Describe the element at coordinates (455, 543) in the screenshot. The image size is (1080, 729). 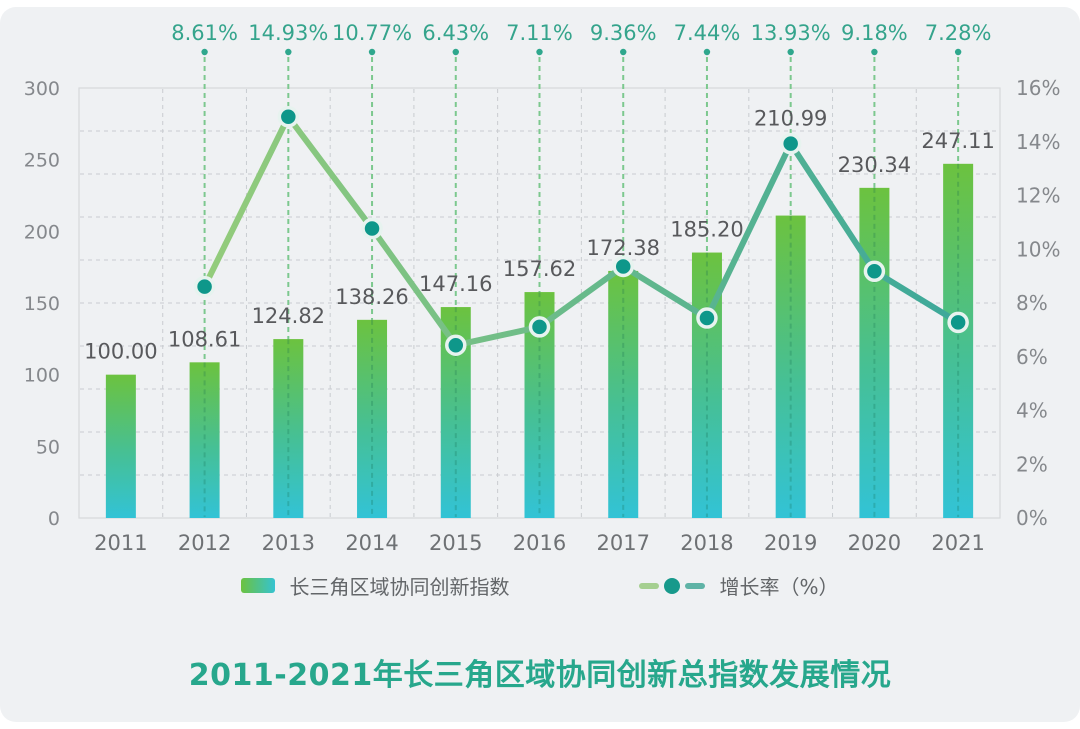
I see `x-axis-label-2015: 2015` at that location.